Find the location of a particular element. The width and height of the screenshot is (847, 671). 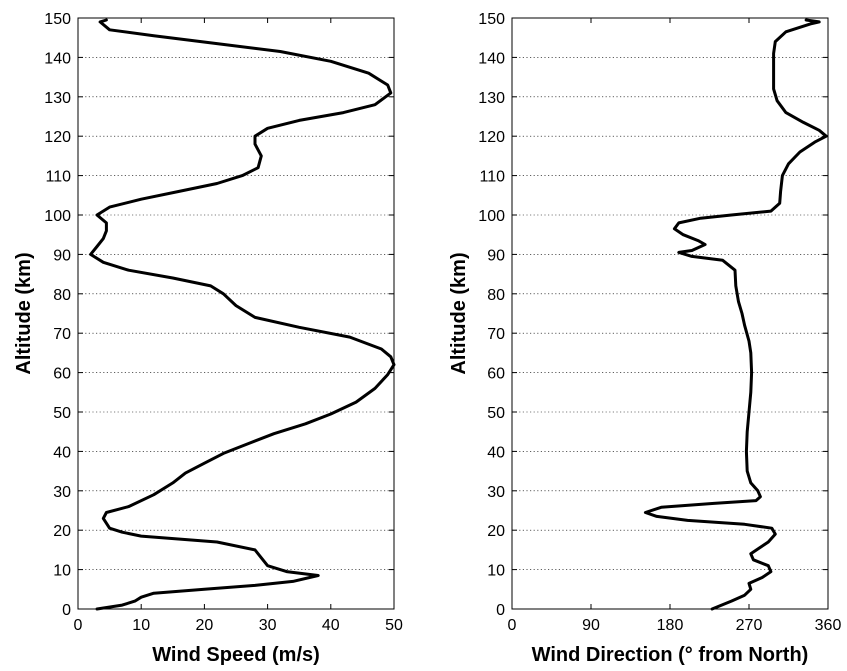

x-axis-label: Wind Direction (° from North) is located at coordinates (670, 655).